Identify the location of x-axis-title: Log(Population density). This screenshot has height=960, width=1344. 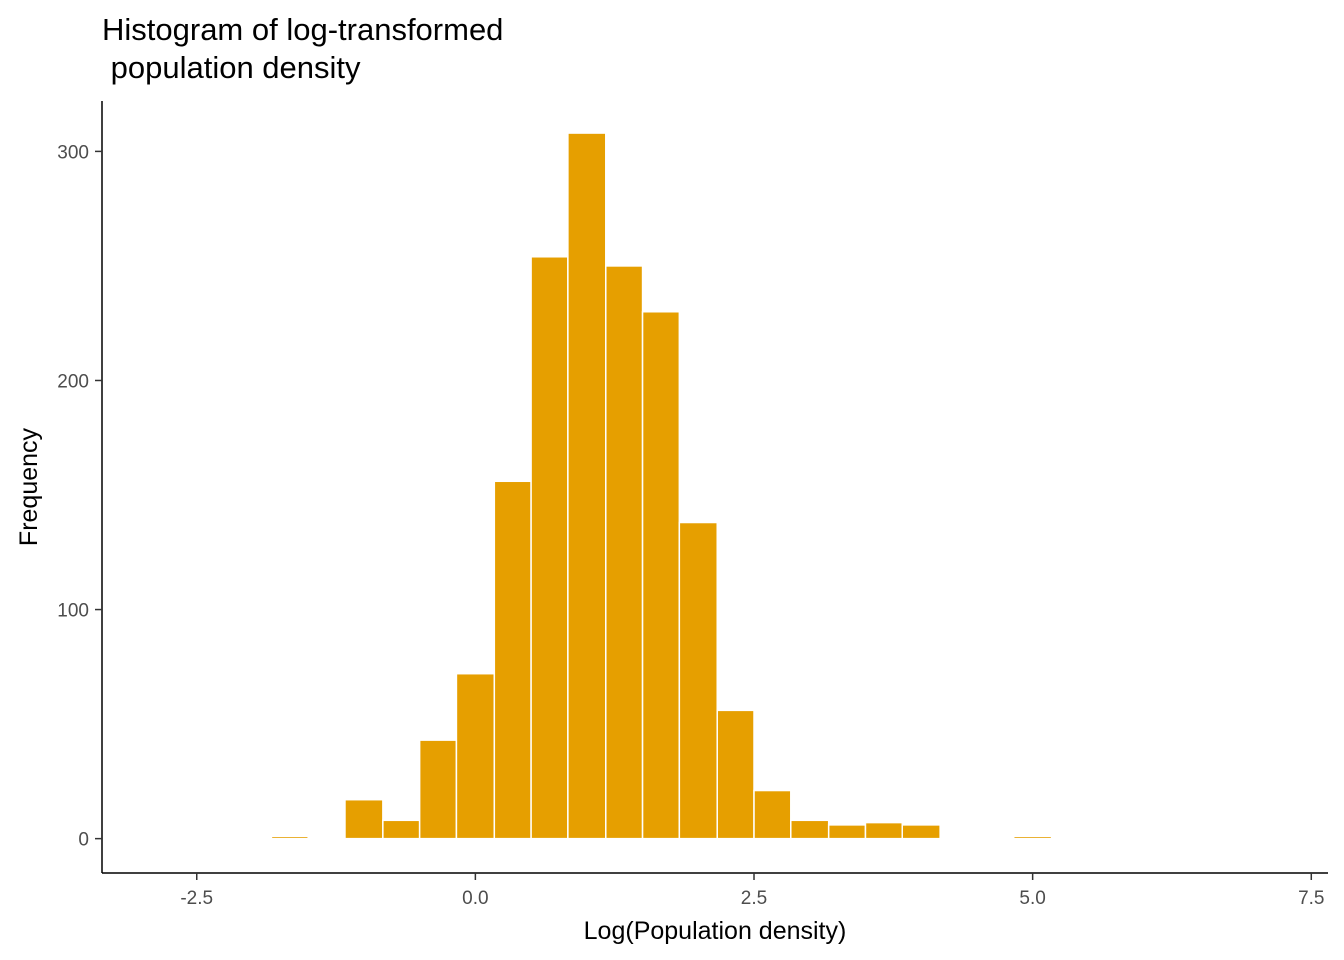
(715, 931).